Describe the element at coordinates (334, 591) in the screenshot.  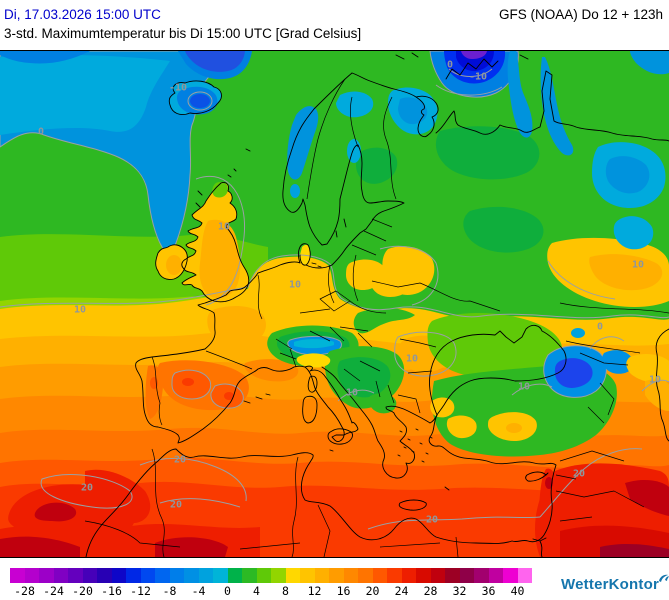
I see `temperature-scale-ticks: -28 -24 -20 -16 -12 -8 -4 0 4 8 12 16 20 24 28 32 36 40` at that location.